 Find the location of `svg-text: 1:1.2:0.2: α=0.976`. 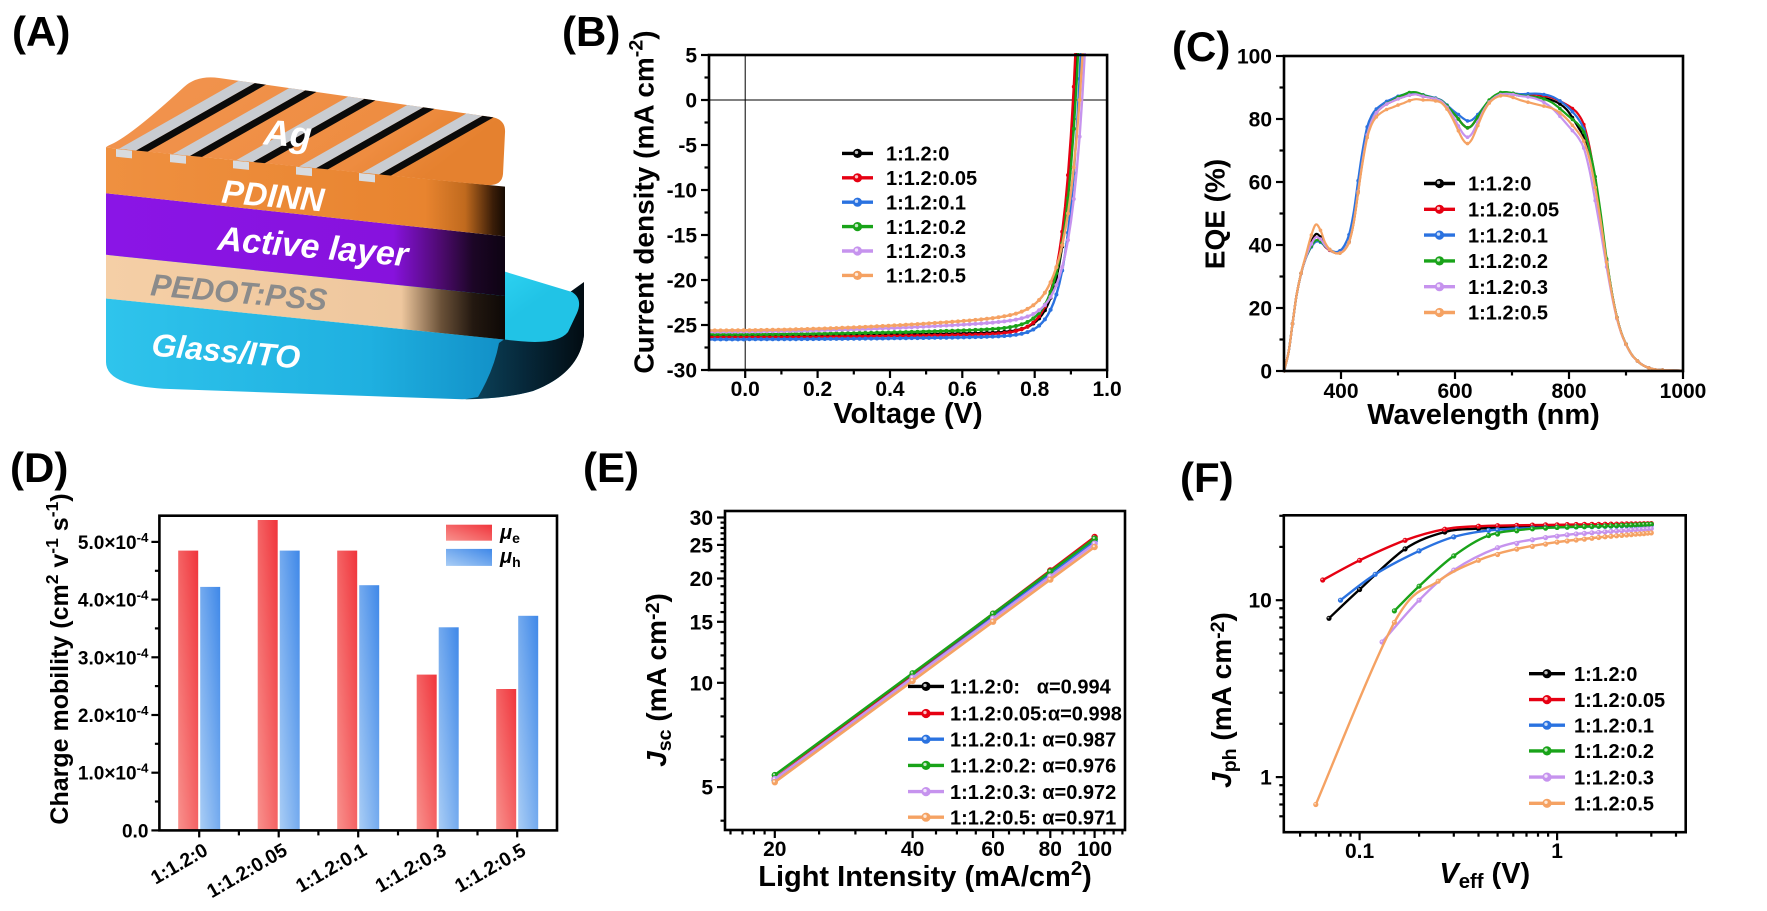

svg-text: 1:1.2:0.2: α=0.976 is located at coordinates (1033, 767).